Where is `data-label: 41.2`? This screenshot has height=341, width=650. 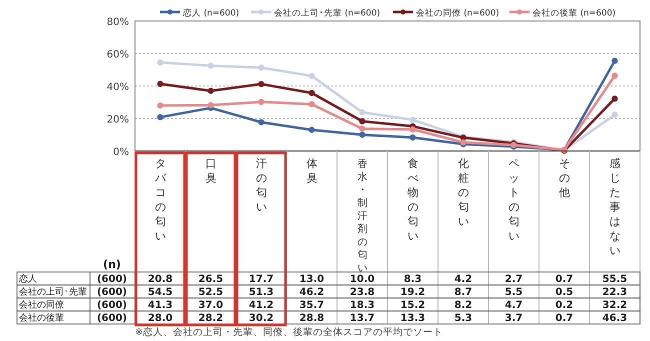
data-label: 41.2 is located at coordinates (261, 305).